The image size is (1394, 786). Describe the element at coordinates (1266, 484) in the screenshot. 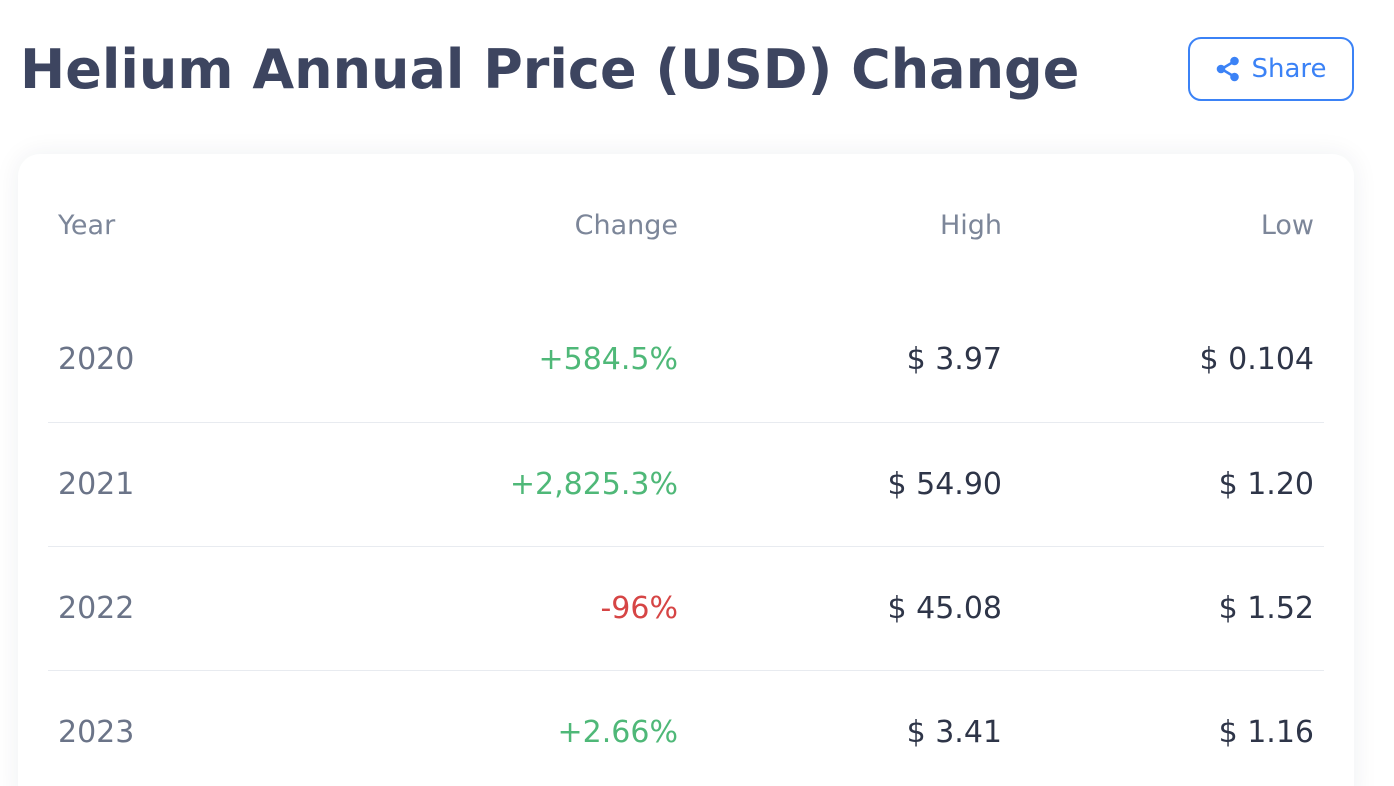

I see `low-cell: $ 1.20` at that location.